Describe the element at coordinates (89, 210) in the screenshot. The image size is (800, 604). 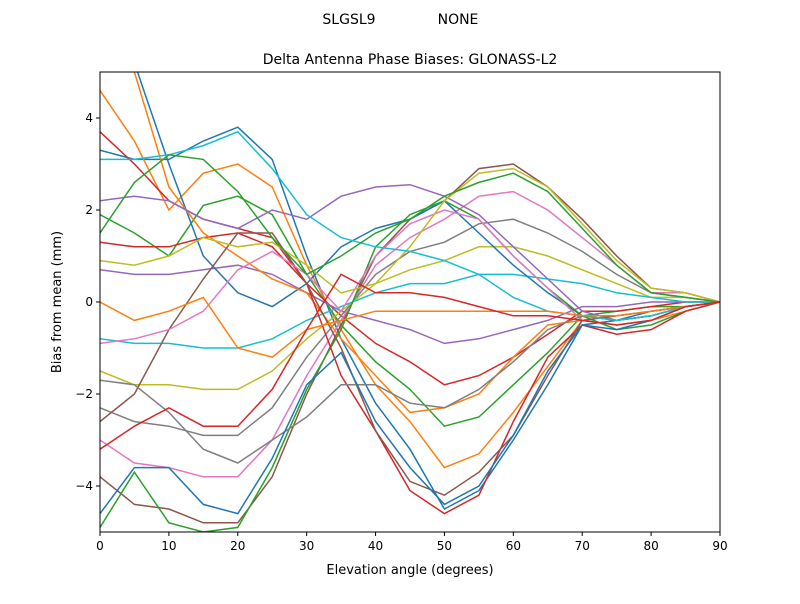
I see `y-tick-label: 2` at that location.